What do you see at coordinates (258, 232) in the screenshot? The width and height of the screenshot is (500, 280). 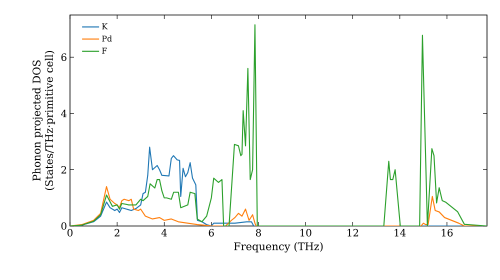 I see `x-tick-label: 8` at bounding box center [258, 232].